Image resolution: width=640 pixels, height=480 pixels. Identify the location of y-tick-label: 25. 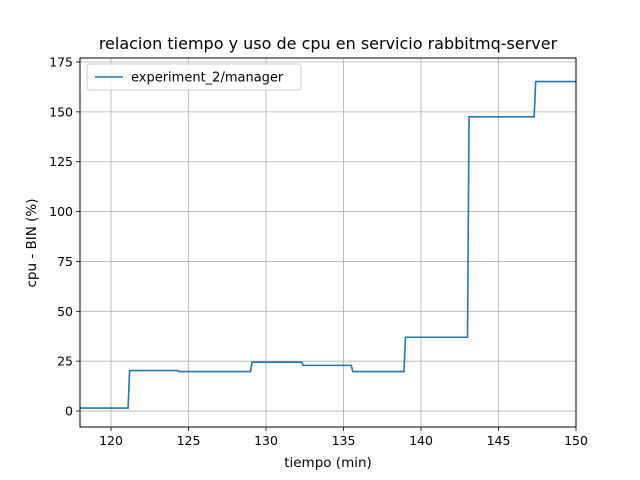
(65, 361).